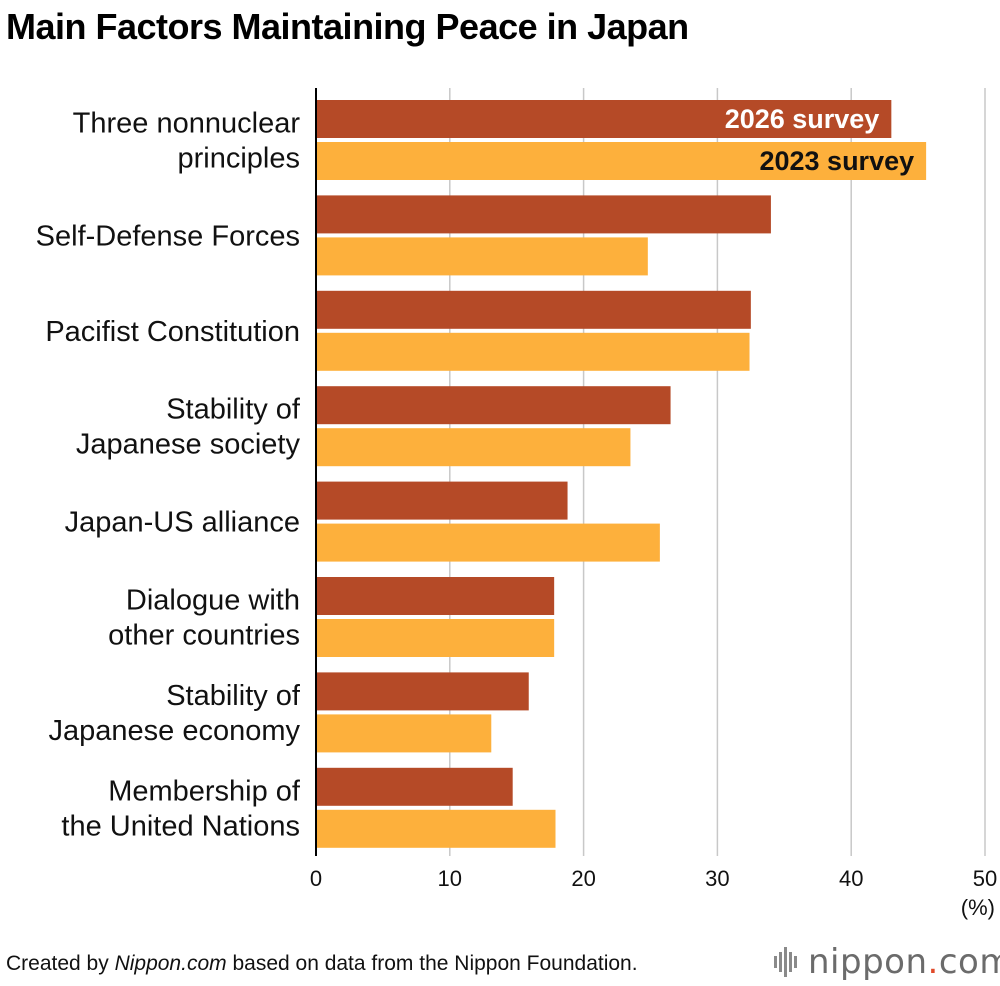 The height and width of the screenshot is (986, 1000). What do you see at coordinates (583, 878) in the screenshot?
I see `x-tick-label: 20` at bounding box center [583, 878].